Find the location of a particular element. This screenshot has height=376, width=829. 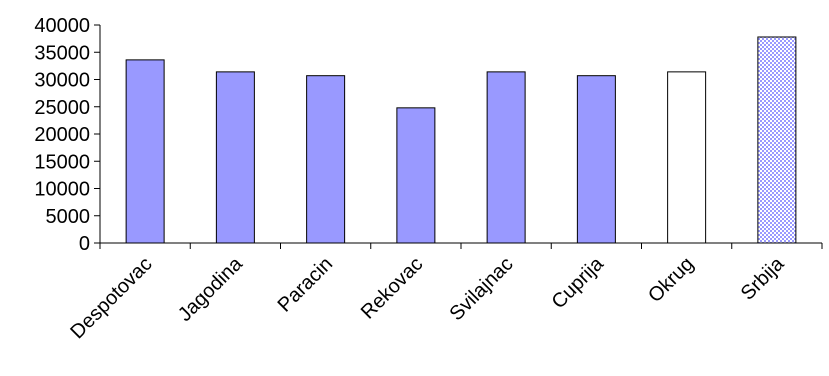

y-tick-label: 25000 is located at coordinates (62, 108).